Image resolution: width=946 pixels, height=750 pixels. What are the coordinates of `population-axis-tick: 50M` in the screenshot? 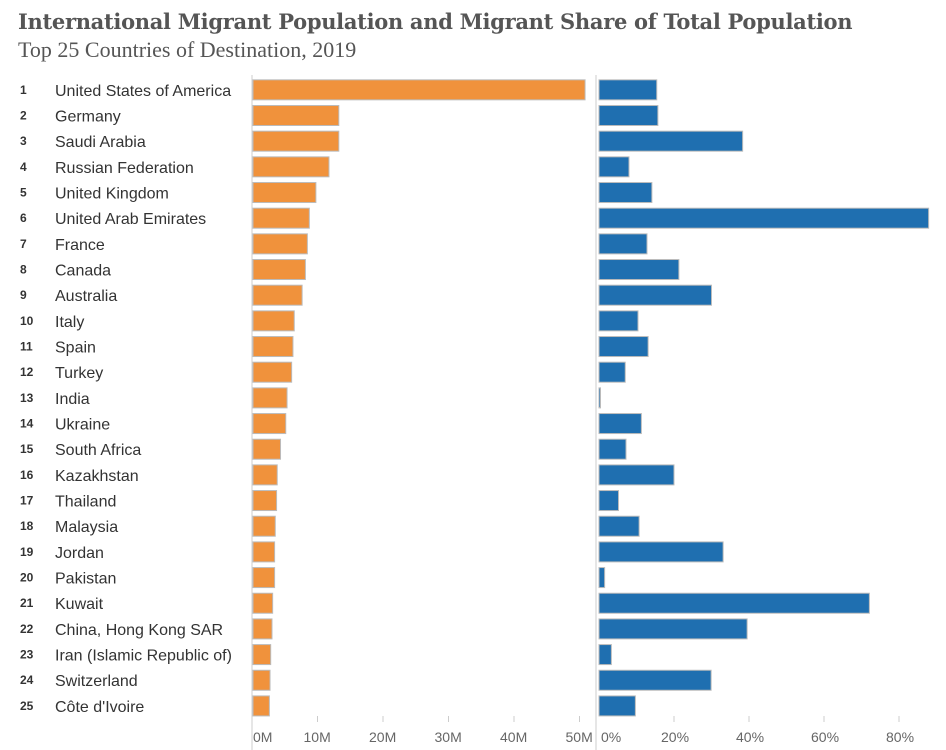 It's located at (579, 737).